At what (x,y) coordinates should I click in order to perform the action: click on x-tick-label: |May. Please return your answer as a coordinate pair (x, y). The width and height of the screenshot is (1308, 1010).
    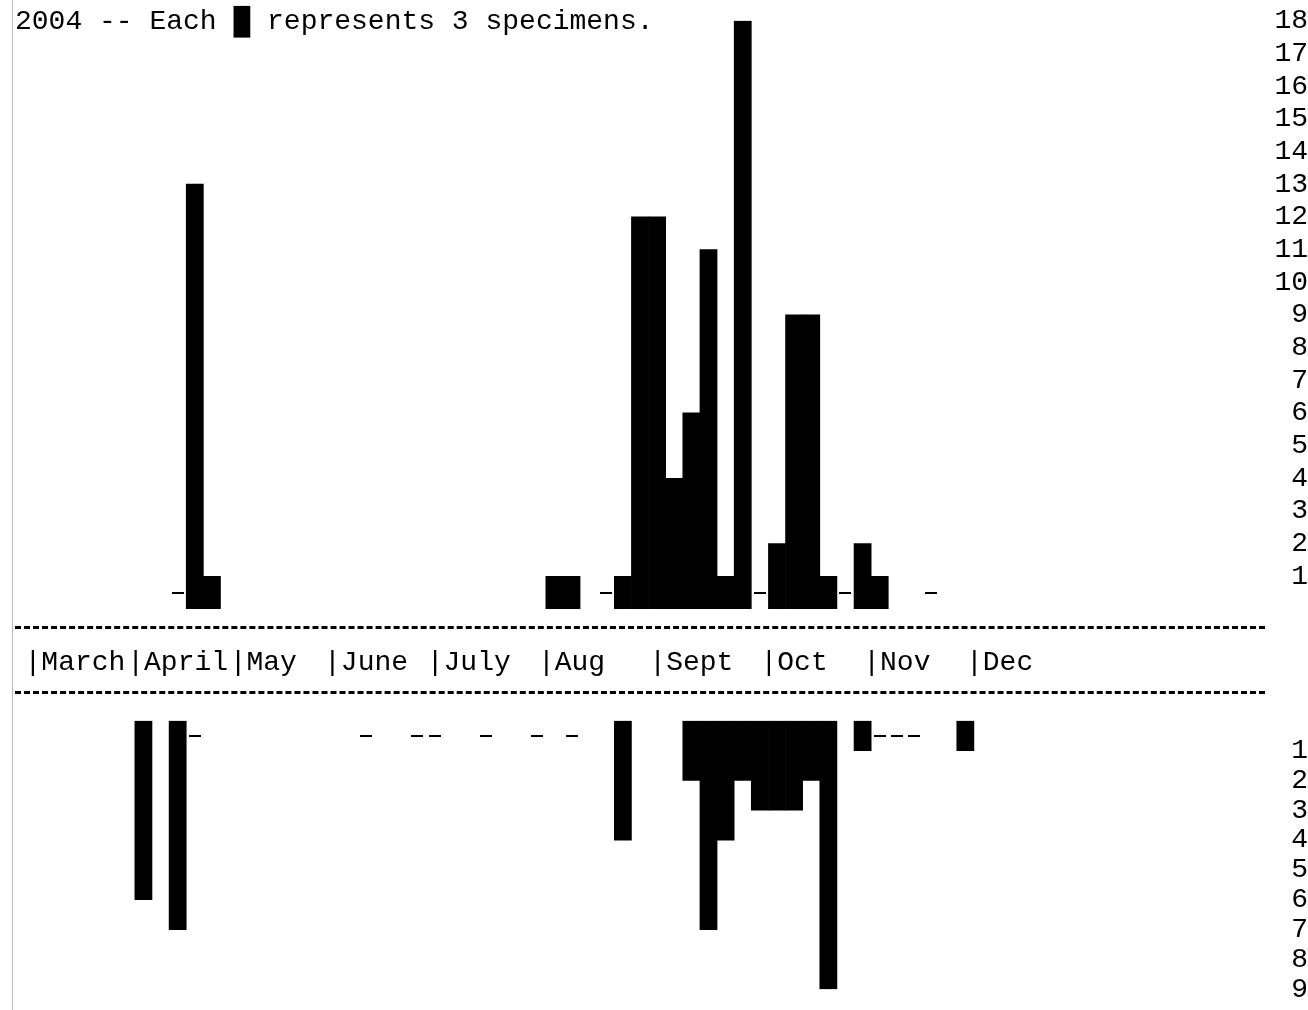
    Looking at the image, I should click on (263, 663).